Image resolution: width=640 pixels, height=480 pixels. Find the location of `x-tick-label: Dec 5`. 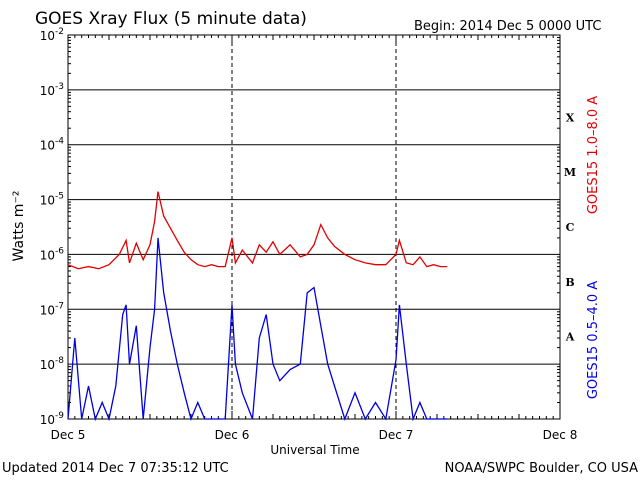

x-tick-label: Dec 5 is located at coordinates (68, 435).